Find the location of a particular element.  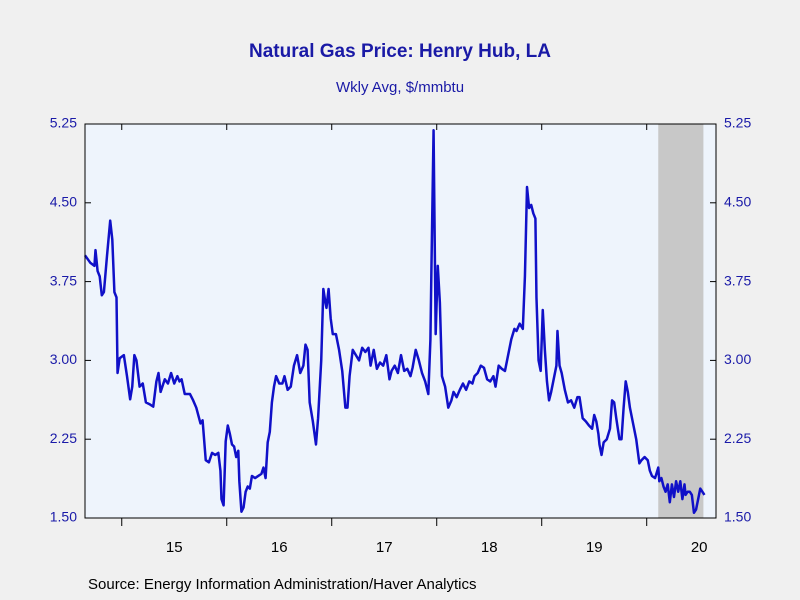

x-tick-label: 18 is located at coordinates (489, 547).